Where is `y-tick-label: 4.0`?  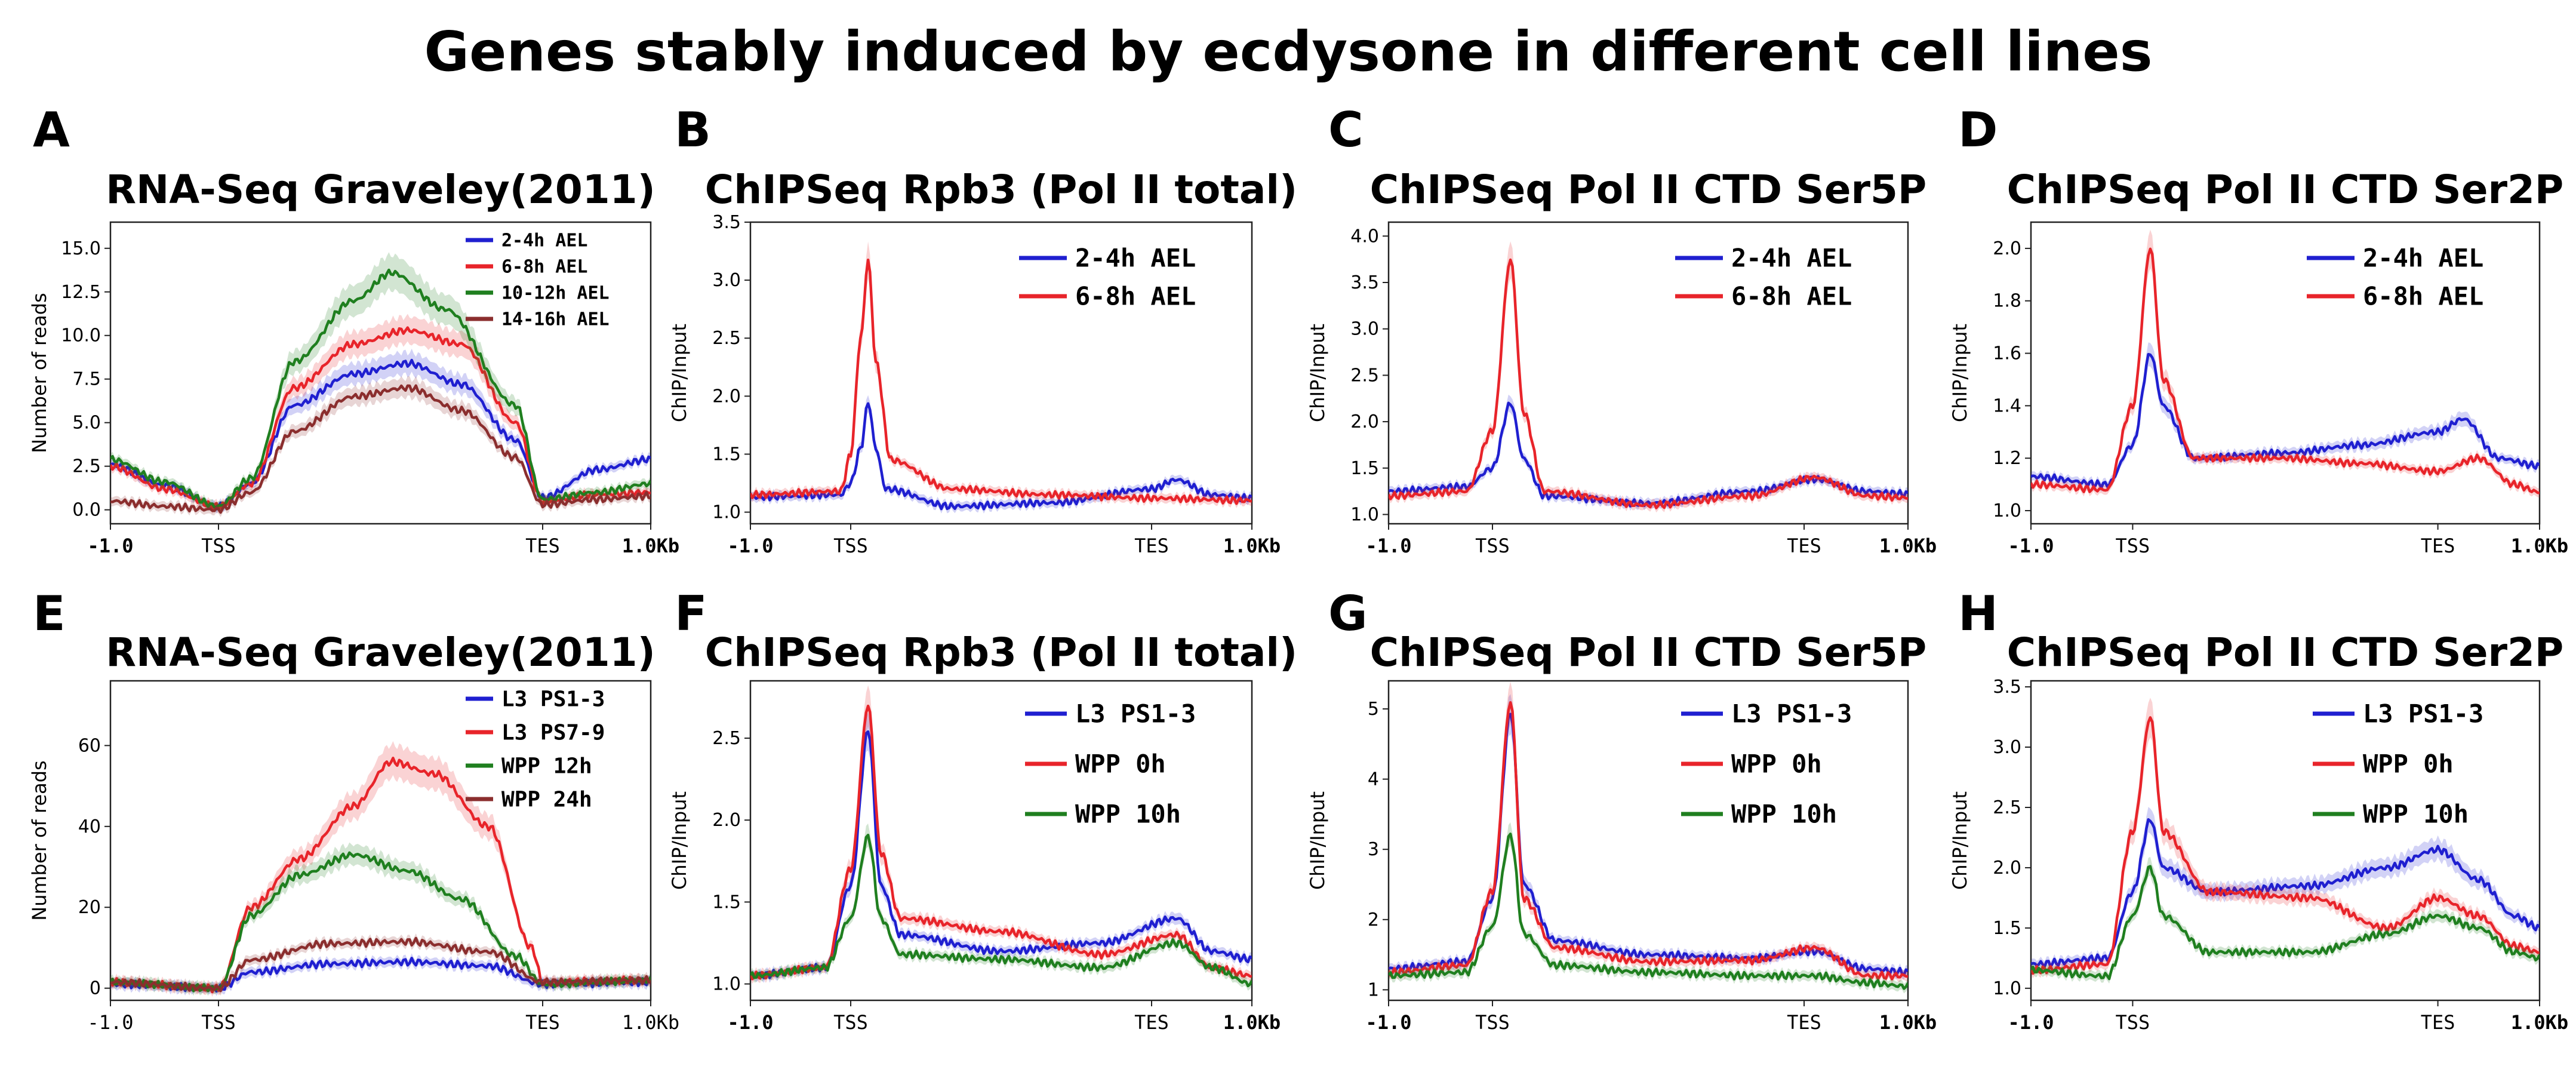 y-tick-label: 4.0 is located at coordinates (1364, 236).